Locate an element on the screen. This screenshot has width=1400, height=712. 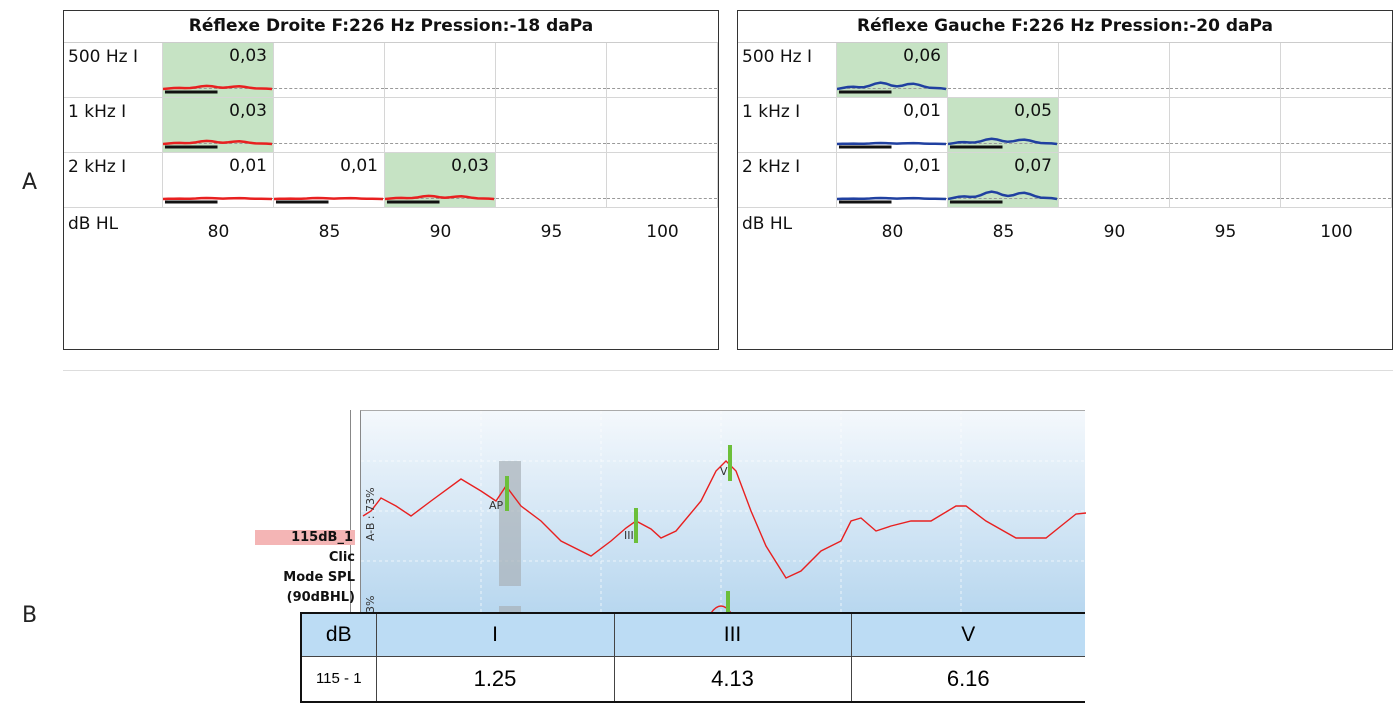
reflex-cell: 0,06 is located at coordinates (892, 70).